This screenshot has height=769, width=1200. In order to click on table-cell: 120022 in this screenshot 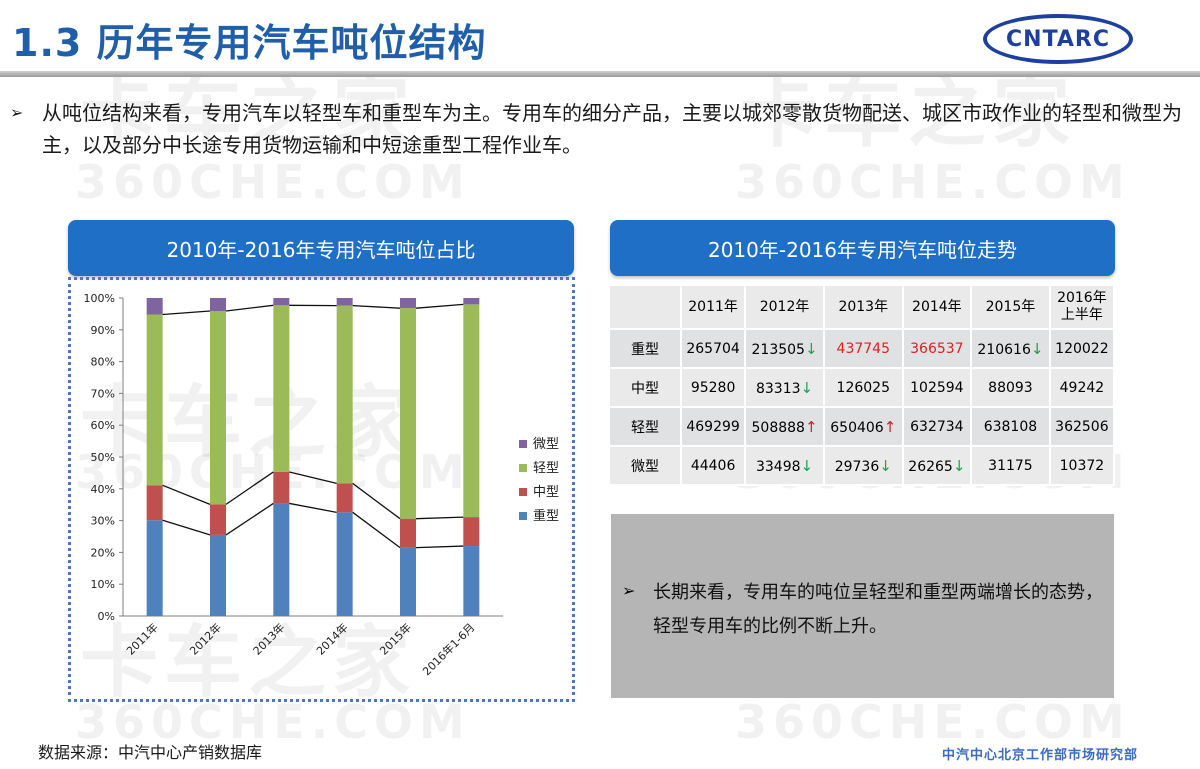, I will do `click(1082, 349)`.